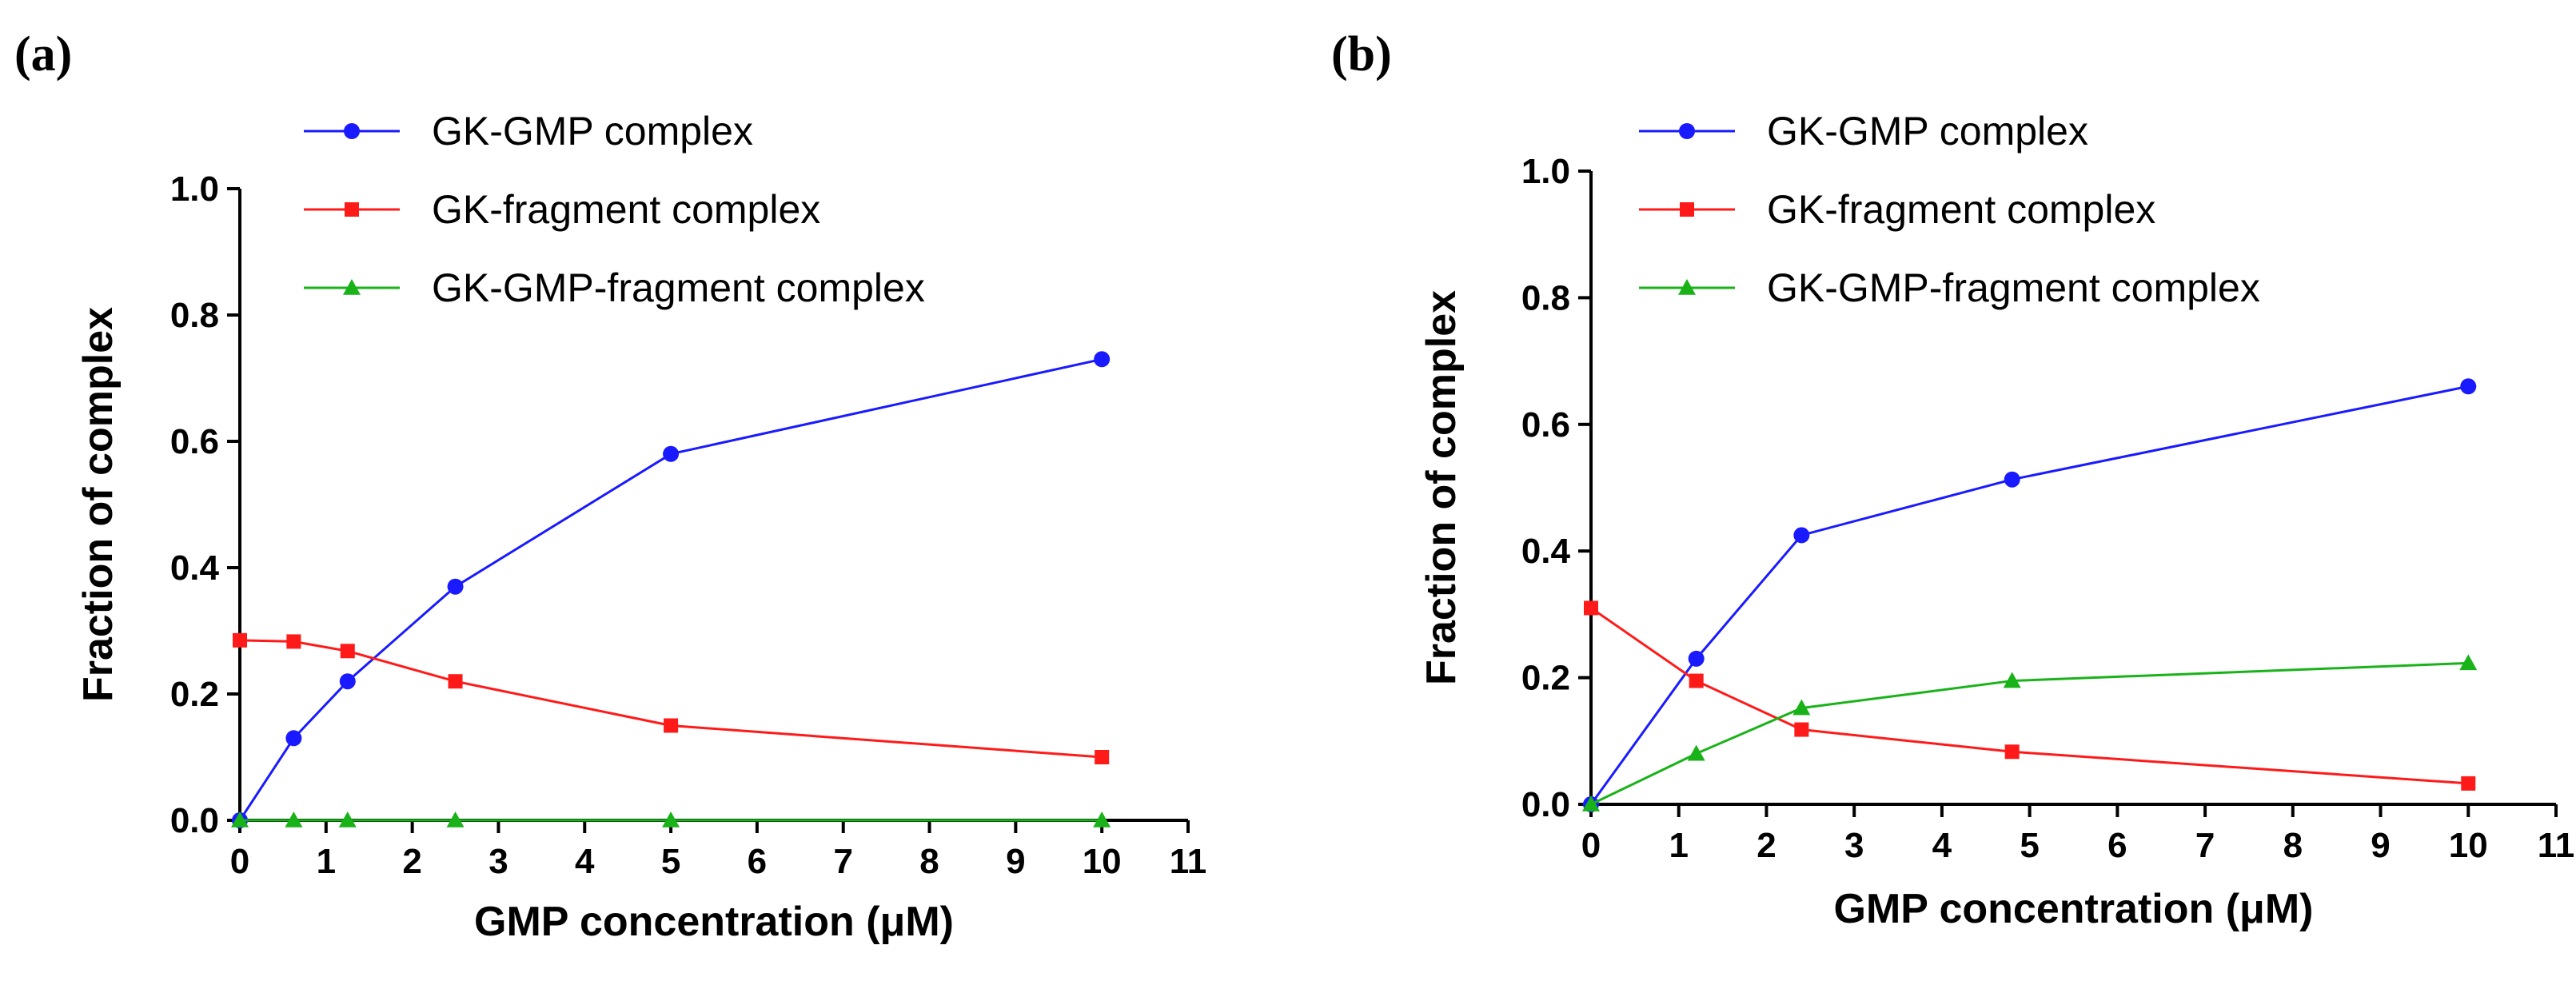 This screenshot has height=989, width=2576. I want to click on chart-b-x-tick-label: 0, so click(1591, 845).